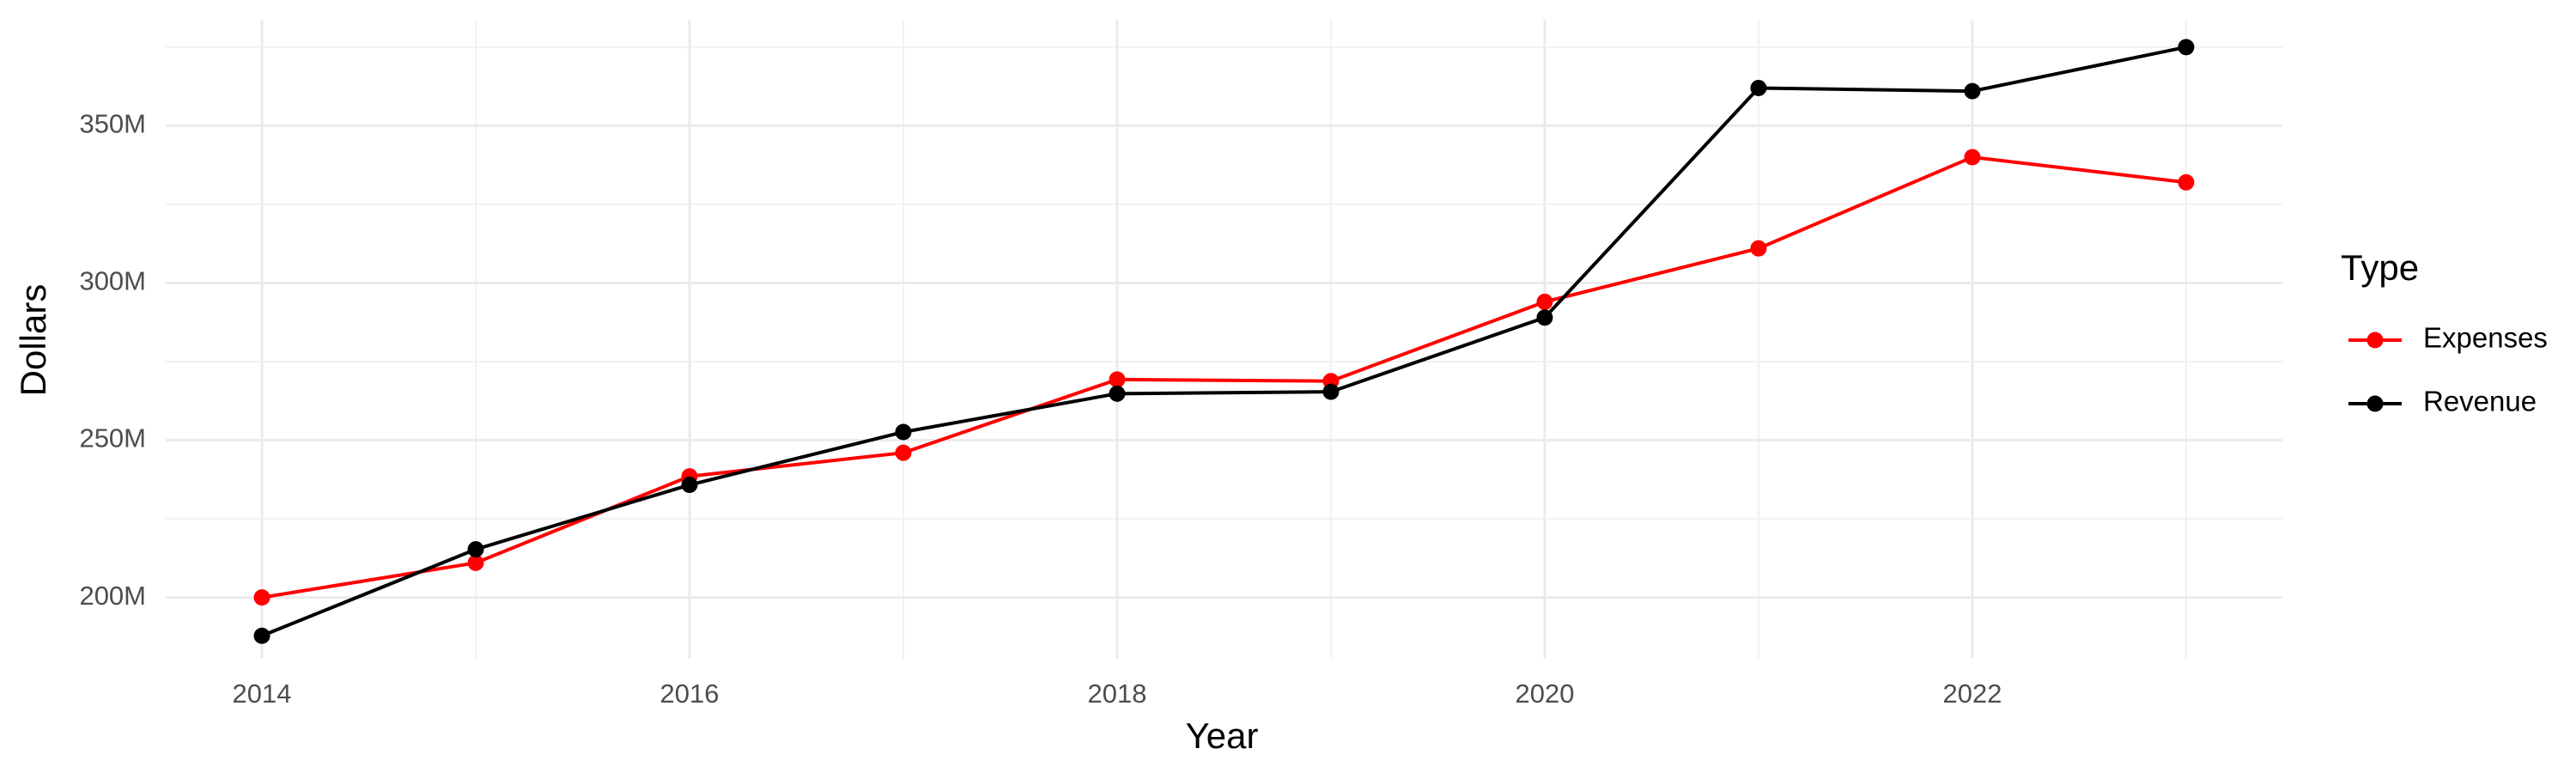 The image size is (2576, 773). Describe the element at coordinates (690, 694) in the screenshot. I see `x-tick-label: 2016` at that location.